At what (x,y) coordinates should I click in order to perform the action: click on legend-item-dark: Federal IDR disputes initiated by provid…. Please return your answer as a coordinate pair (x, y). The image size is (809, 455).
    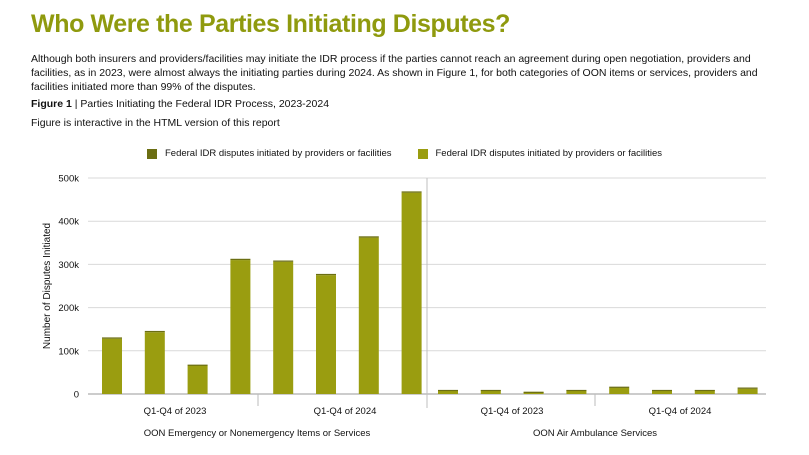
    Looking at the image, I should click on (269, 153).